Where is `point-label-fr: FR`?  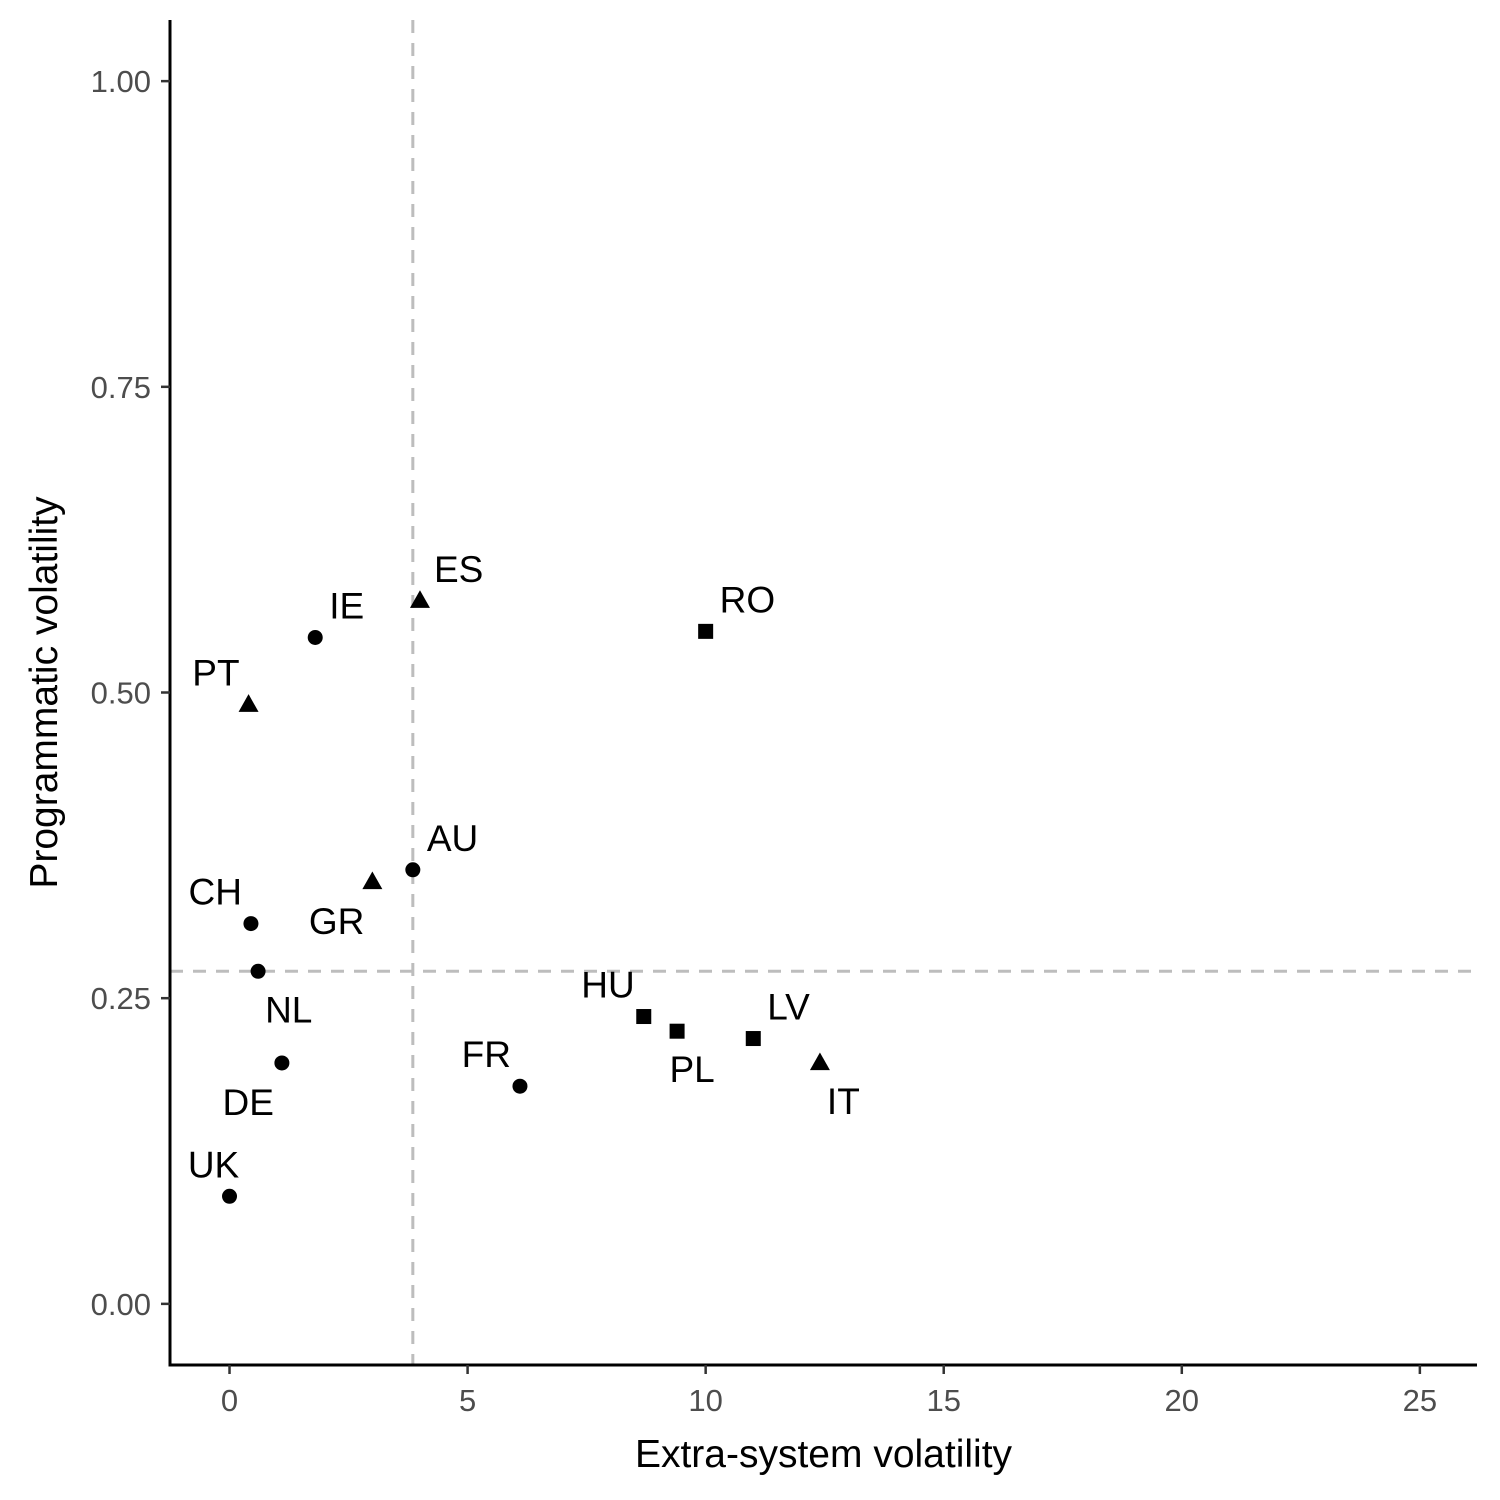 point-label-fr: FR is located at coordinates (486, 1054).